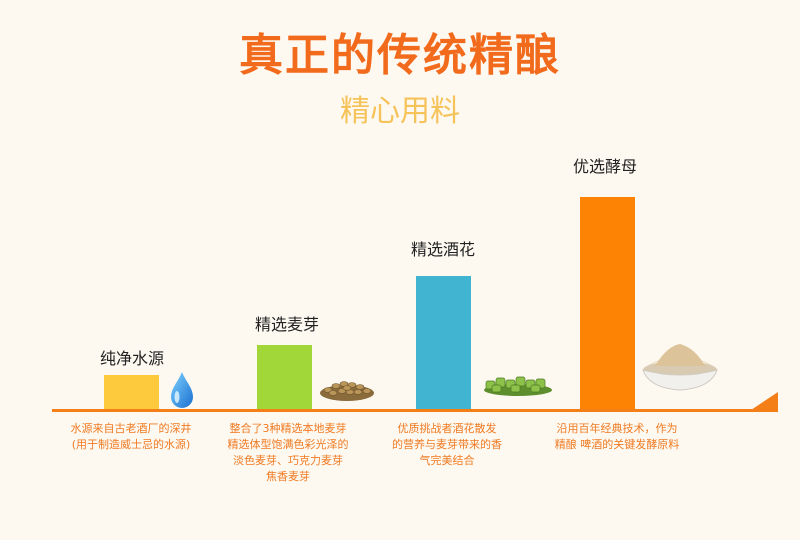 The height and width of the screenshot is (540, 800). I want to click on bar-water, so click(131, 392).